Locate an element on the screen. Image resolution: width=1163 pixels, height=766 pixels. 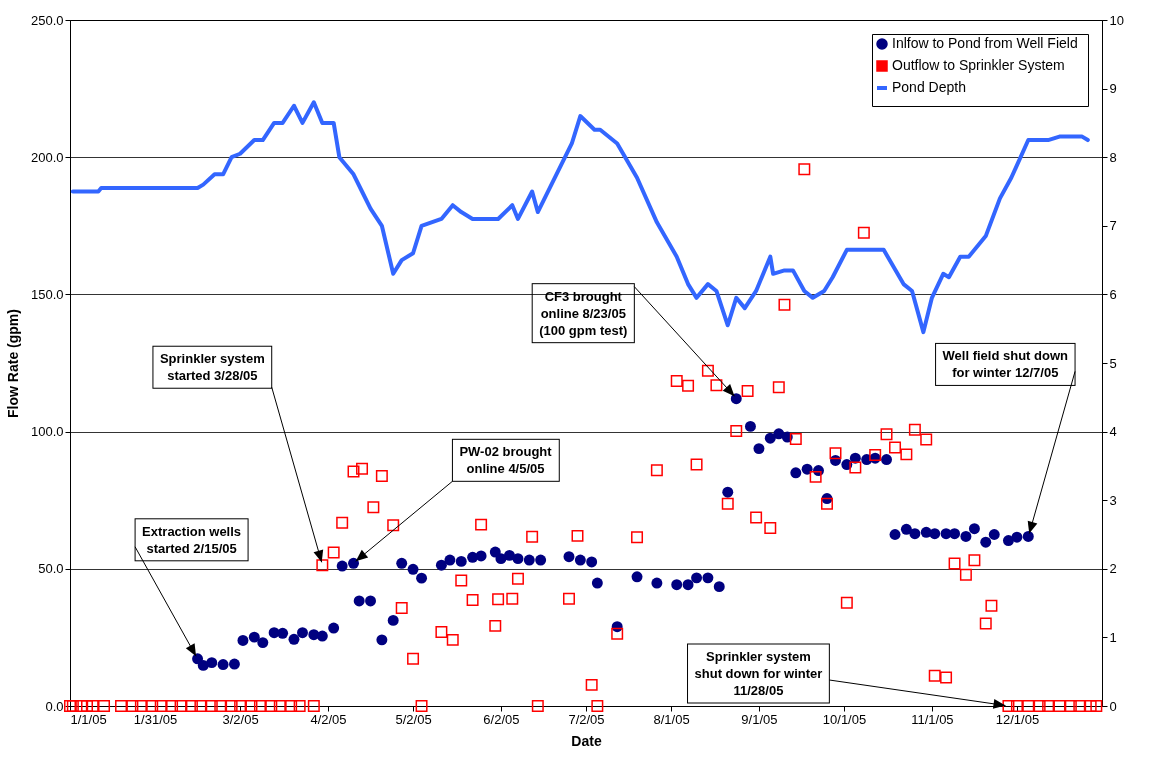
y-tick-label: 0.0 is located at coordinates (54, 706).